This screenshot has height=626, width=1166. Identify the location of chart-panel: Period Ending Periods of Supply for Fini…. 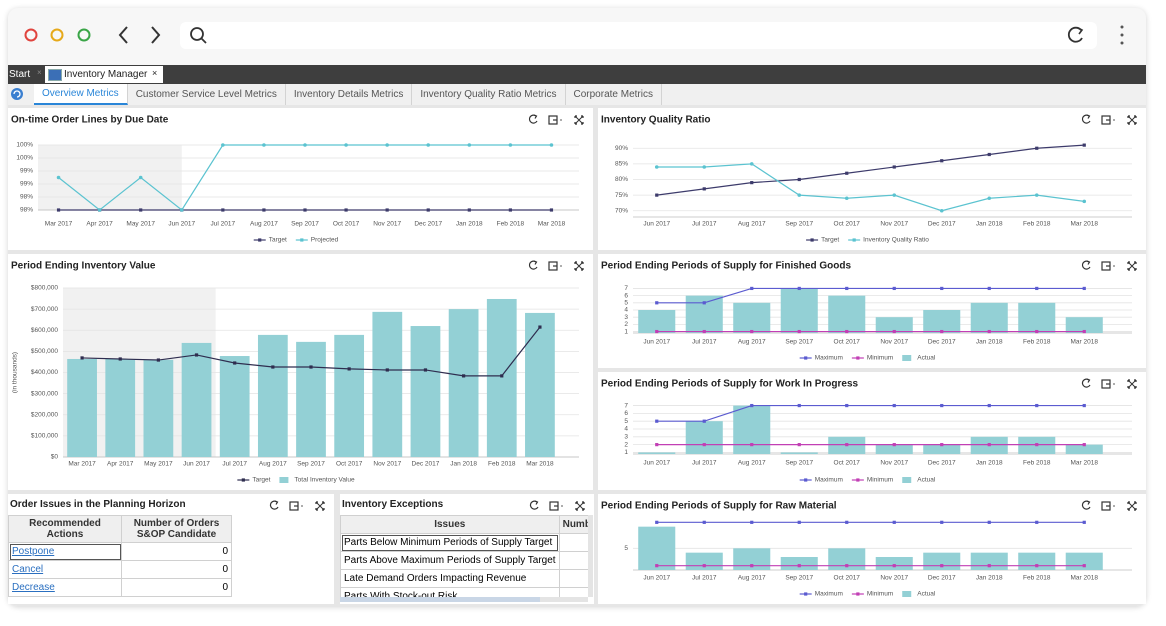
(872, 311).